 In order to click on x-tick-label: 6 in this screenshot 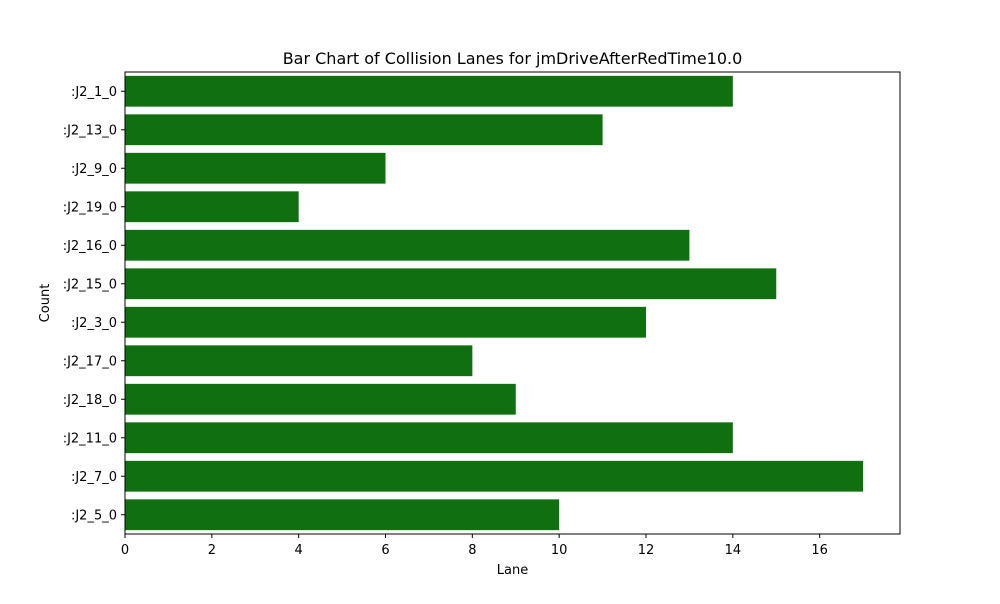, I will do `click(385, 550)`.